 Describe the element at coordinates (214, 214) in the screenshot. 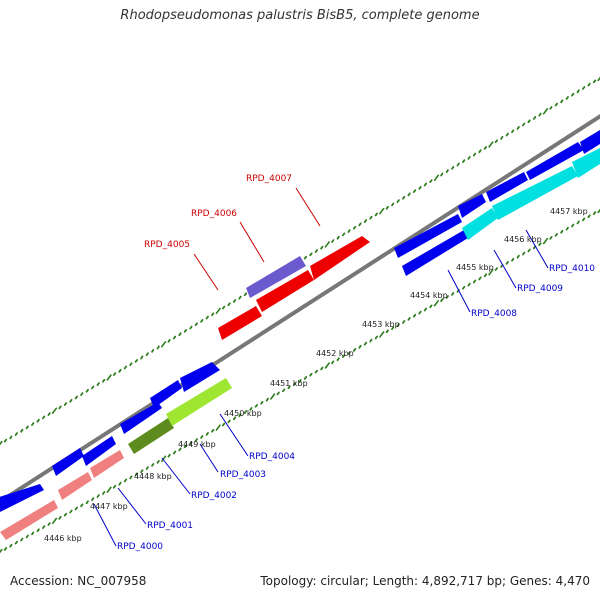

I see `gene-label-rpd-4006: RPD_4006` at that location.